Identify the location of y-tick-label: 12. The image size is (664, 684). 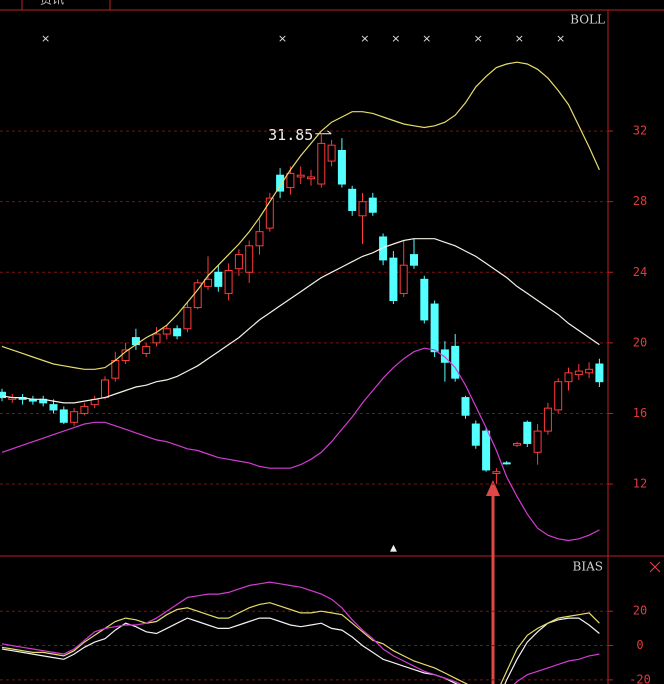
(640, 484).